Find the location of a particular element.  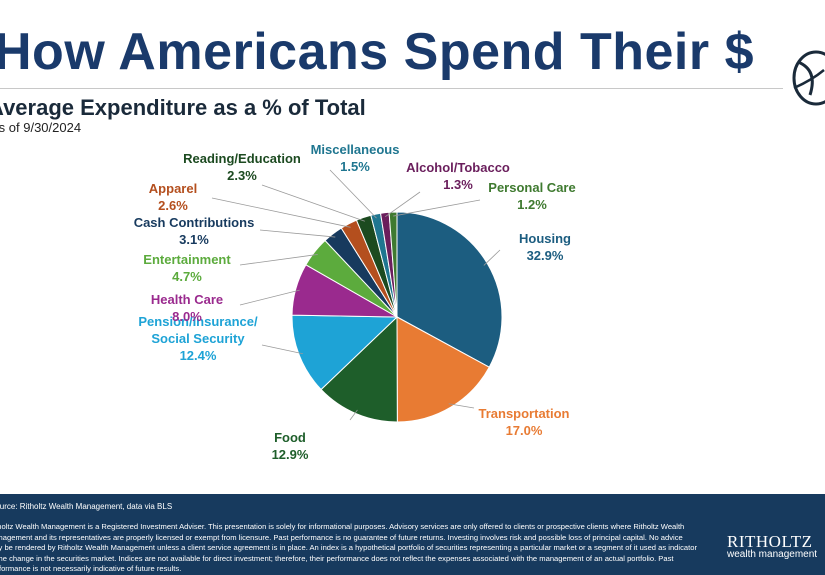

page-title: How Americans Spend Their $ is located at coordinates (377, 52).